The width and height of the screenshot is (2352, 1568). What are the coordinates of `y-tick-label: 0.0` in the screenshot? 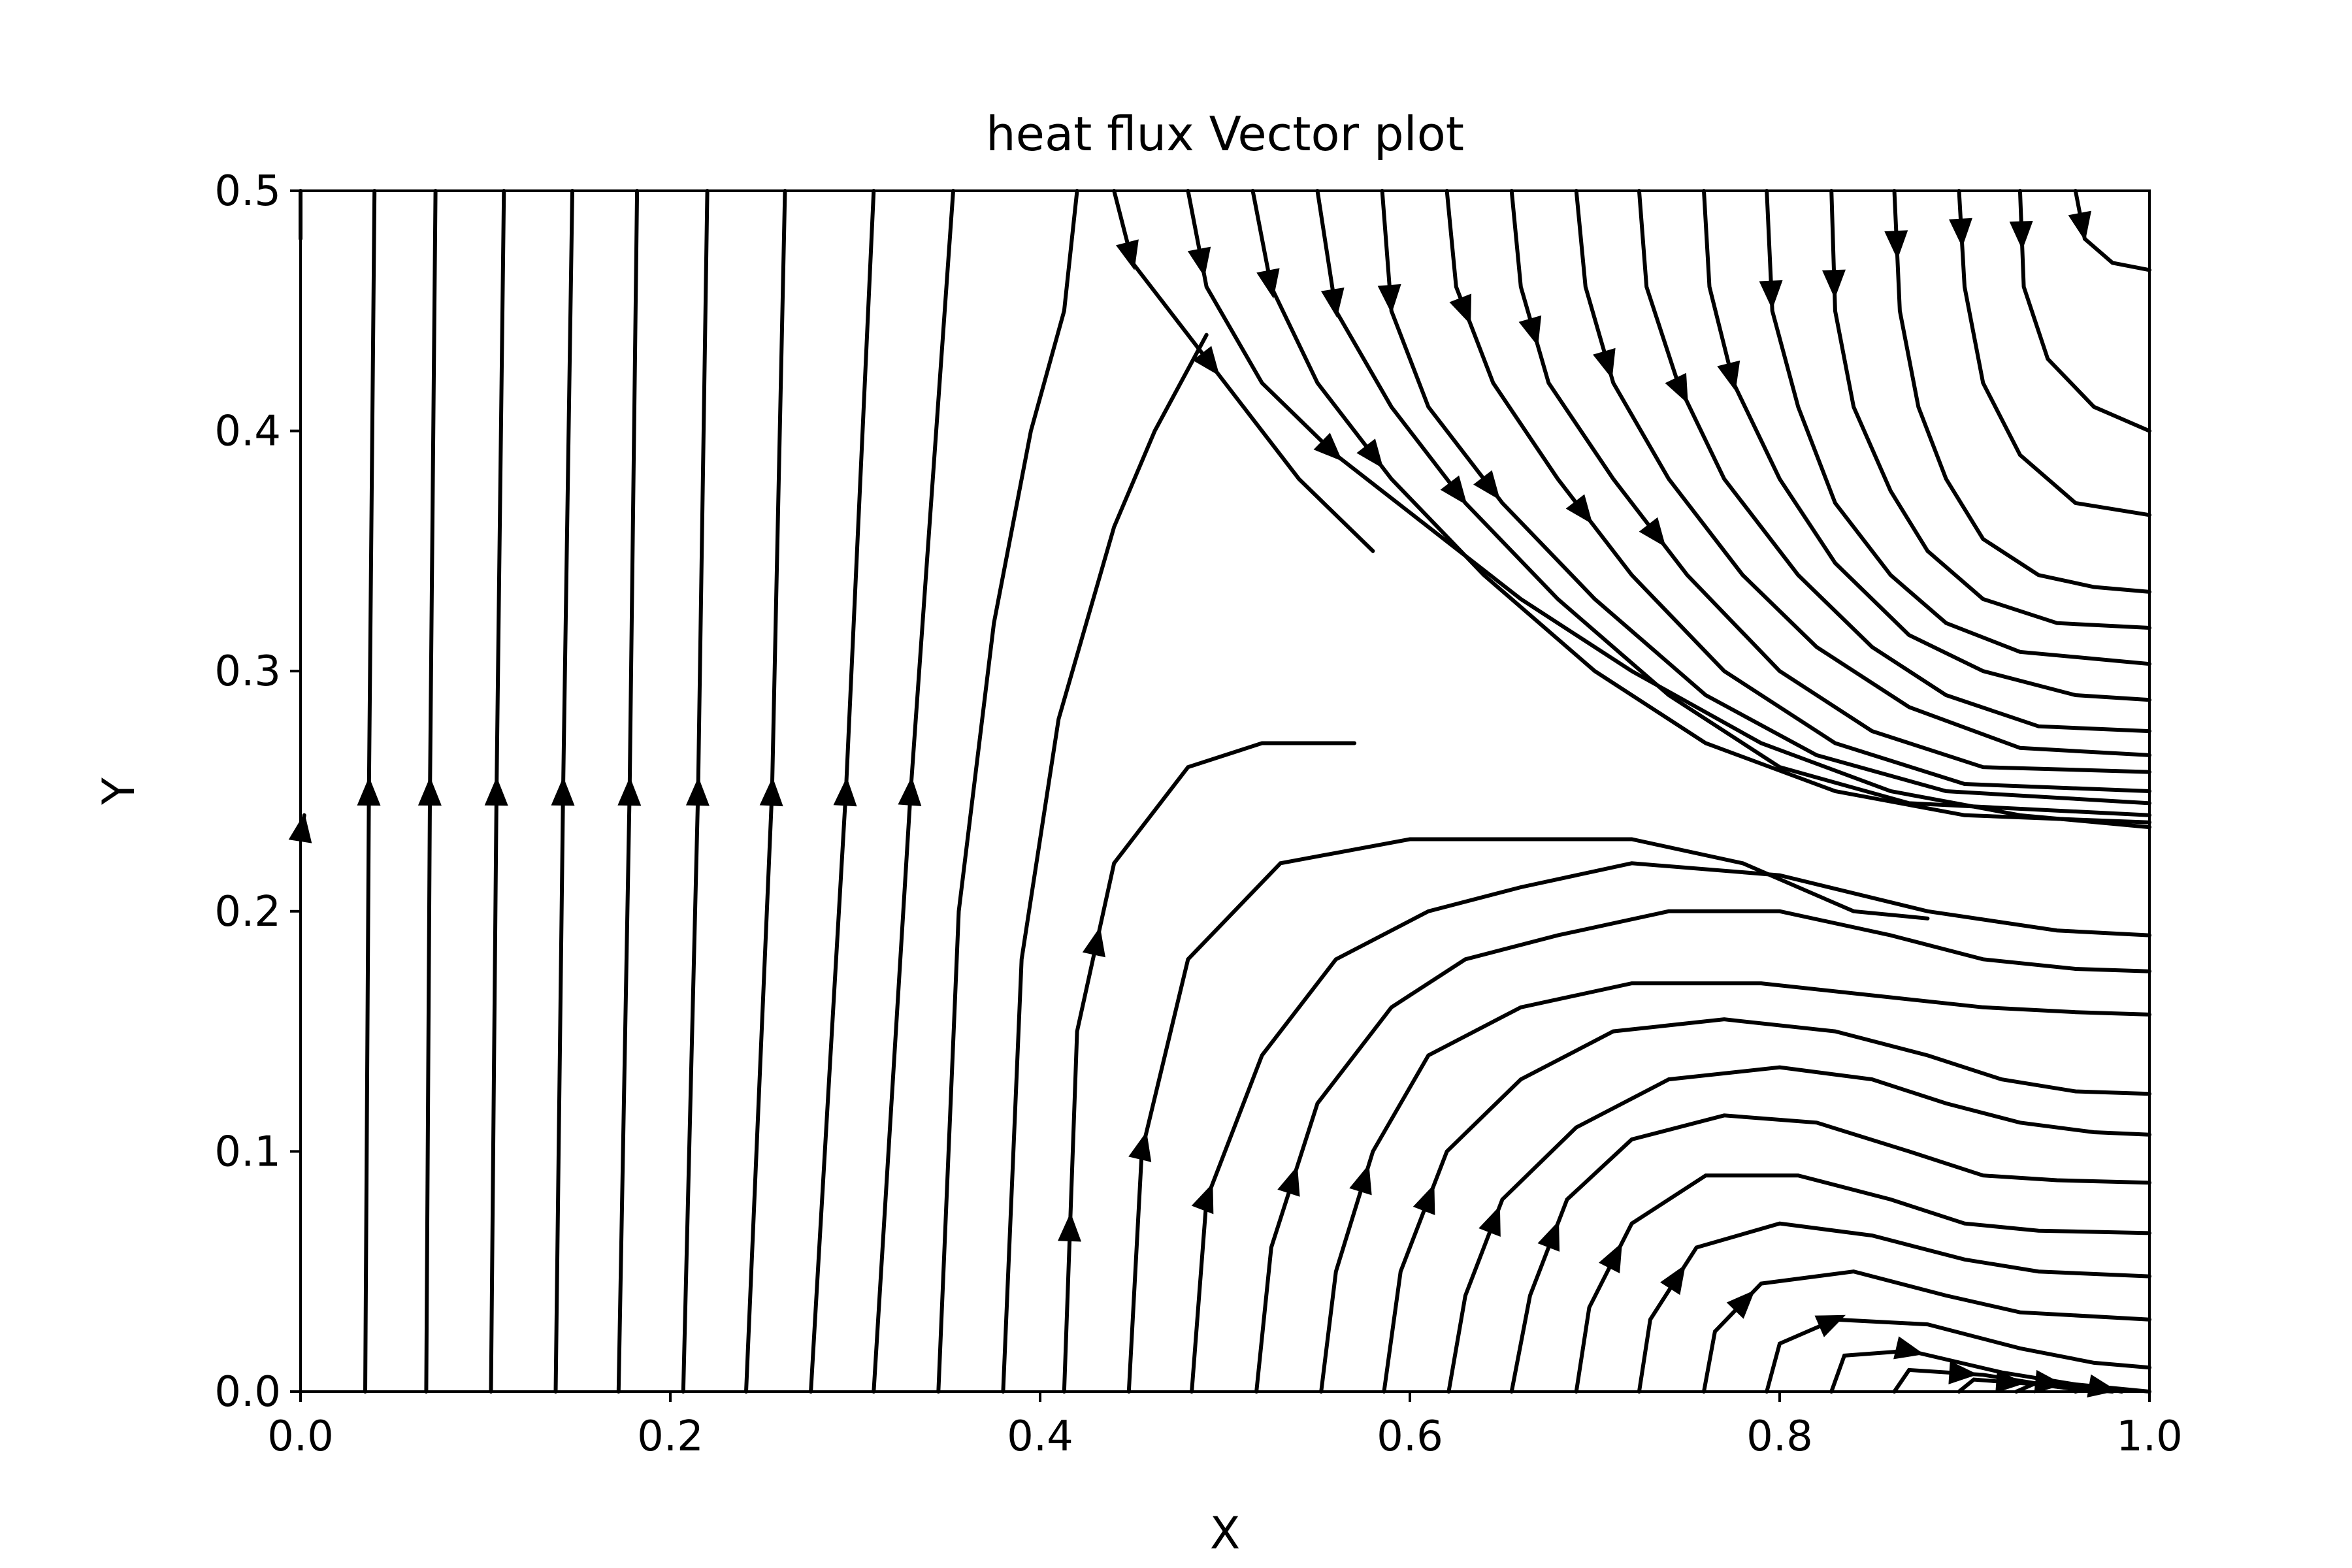 It's located at (247, 1392).